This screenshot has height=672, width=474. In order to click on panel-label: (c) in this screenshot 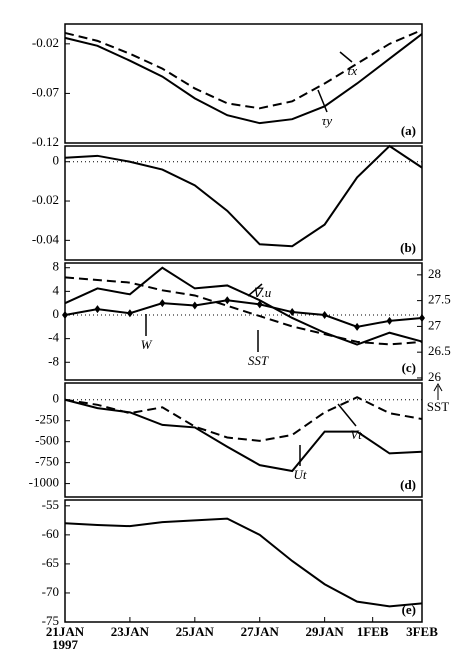, I will do `click(409, 367)`.